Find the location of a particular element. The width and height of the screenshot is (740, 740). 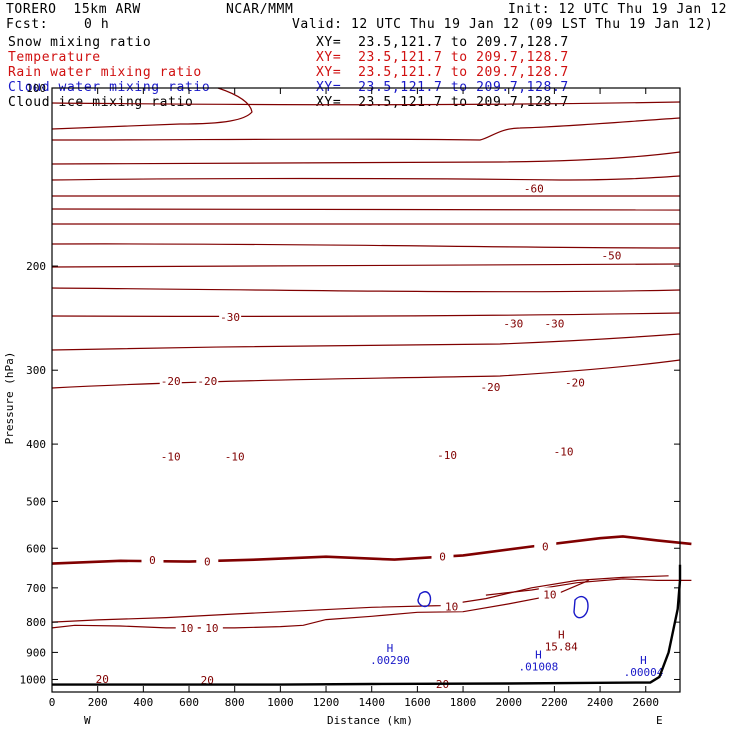

contour-label: -50 is located at coordinates (612, 256).